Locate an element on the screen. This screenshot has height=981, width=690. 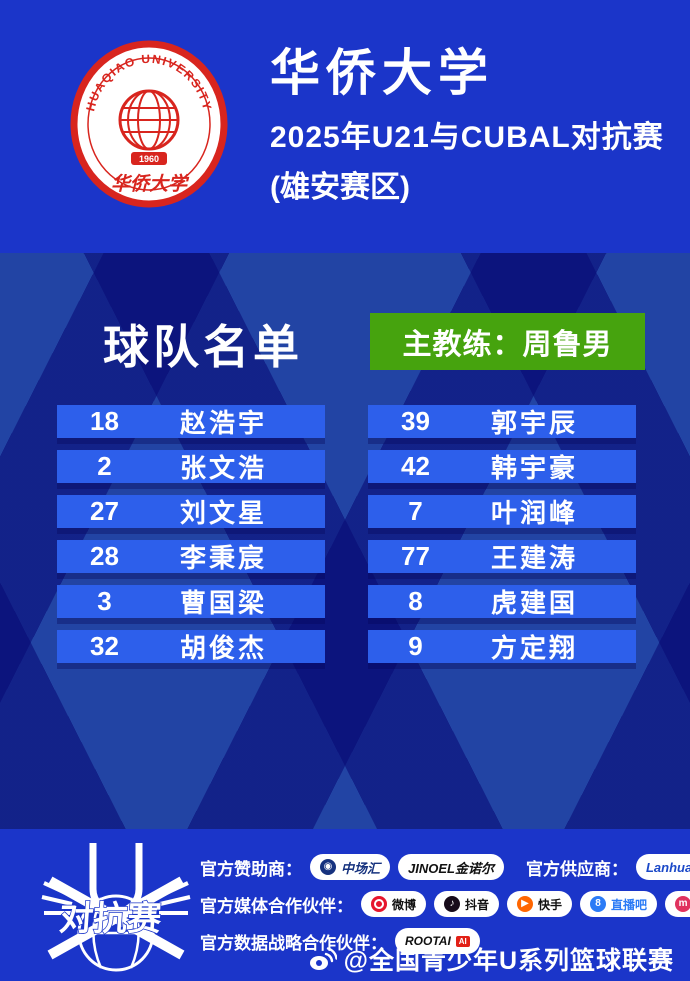
media-logo-label: 快手 is located at coordinates (550, 904).